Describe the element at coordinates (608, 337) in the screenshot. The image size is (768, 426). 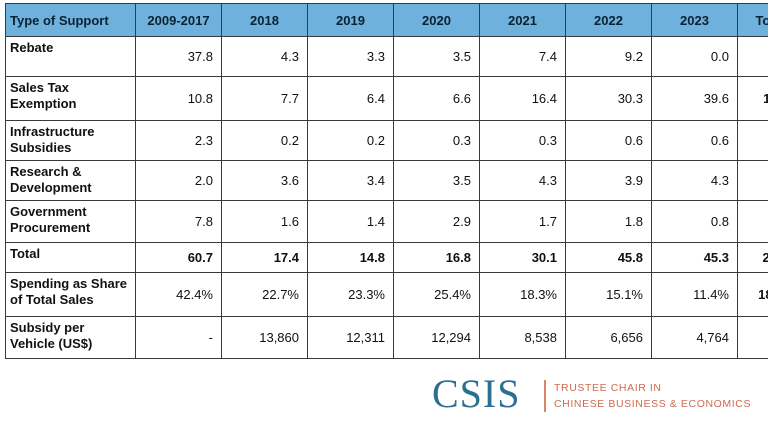
I see `table-cell: 6,656` at that location.